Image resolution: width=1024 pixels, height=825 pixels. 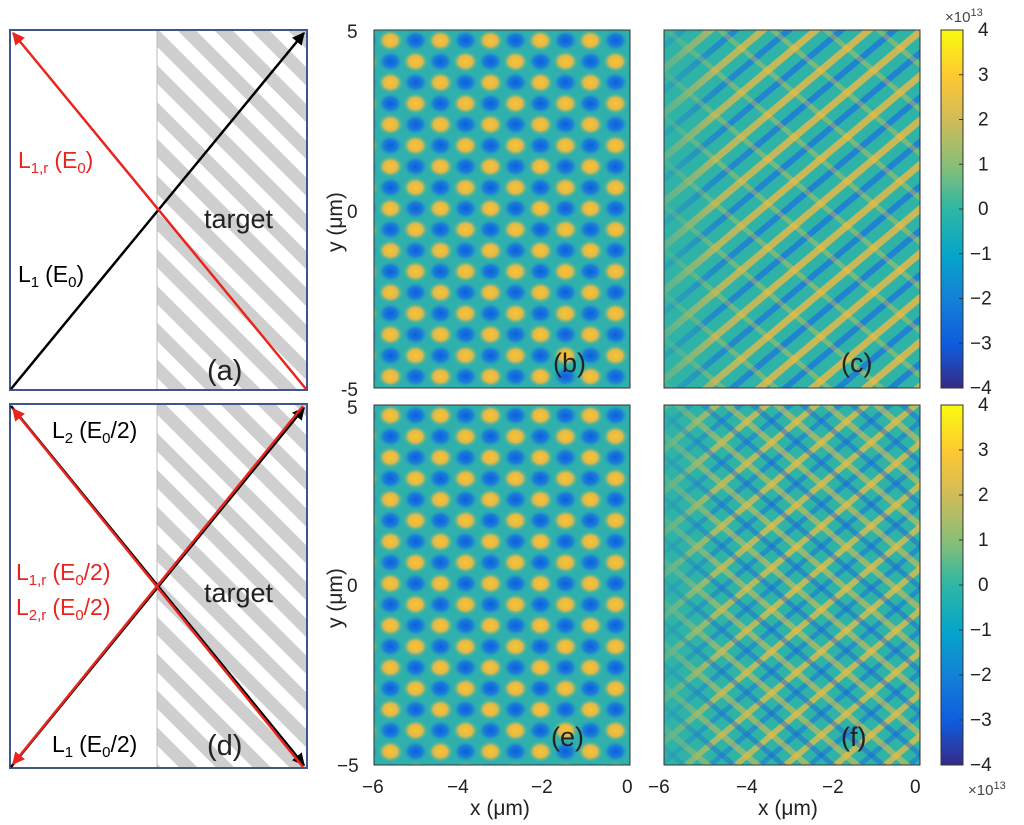 I want to click on x-axis-label-right: x (μm), so click(x=788, y=808).